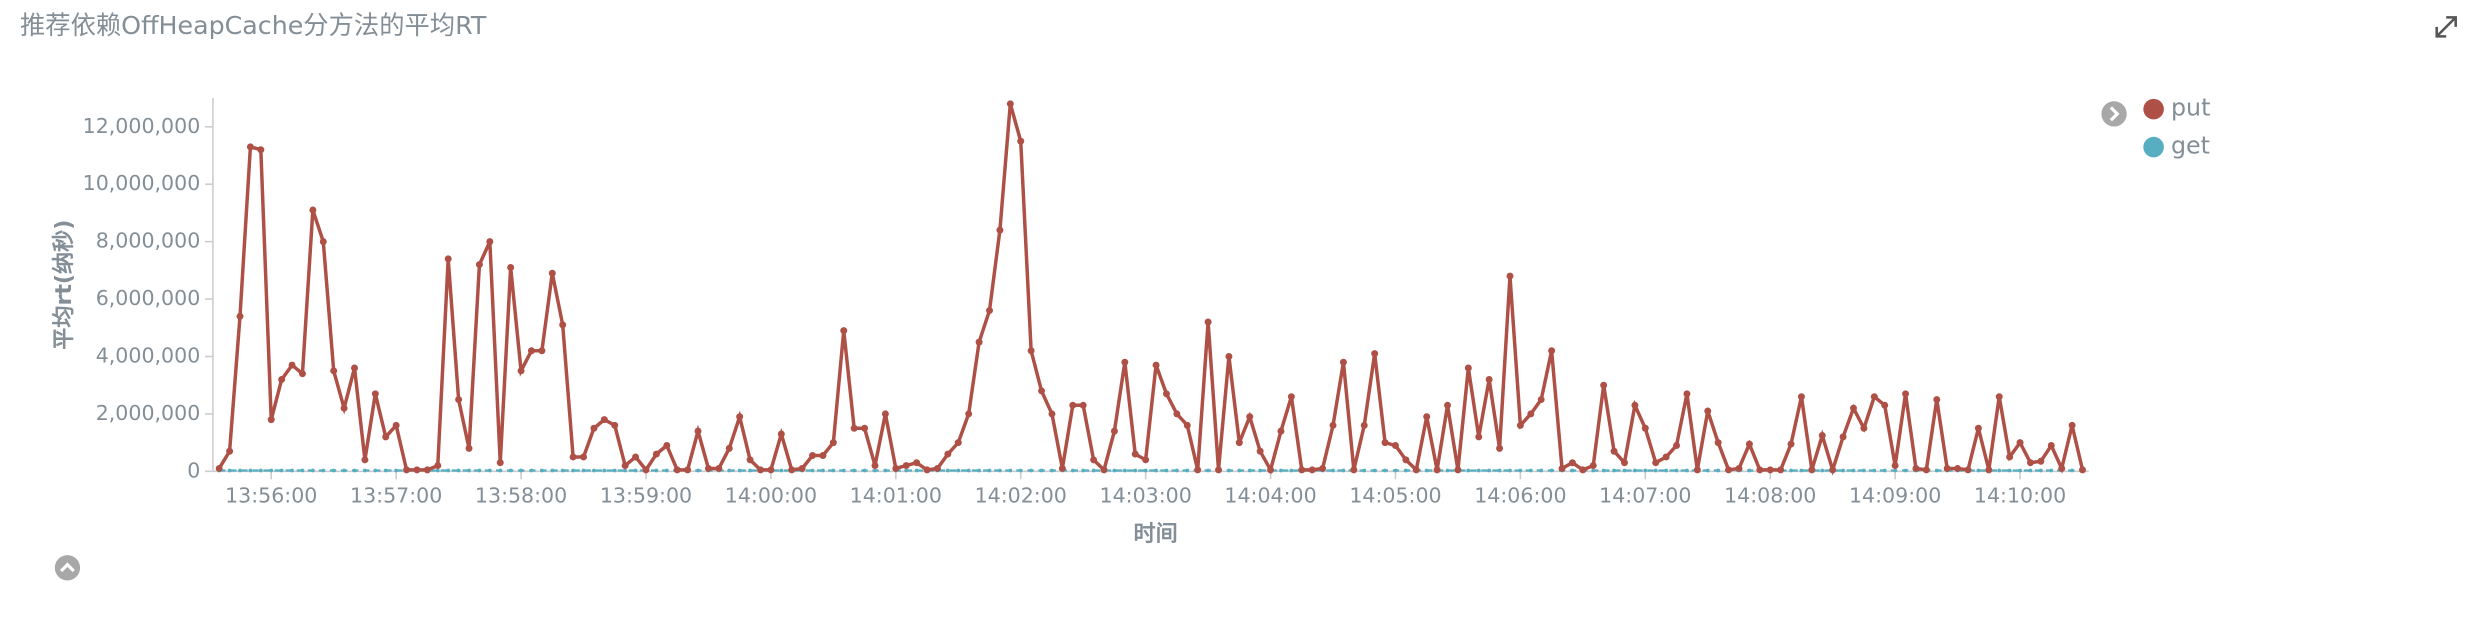 This screenshot has width=2482, height=620. What do you see at coordinates (148, 298) in the screenshot?
I see `y-tick-label: 6,000,000` at bounding box center [148, 298].